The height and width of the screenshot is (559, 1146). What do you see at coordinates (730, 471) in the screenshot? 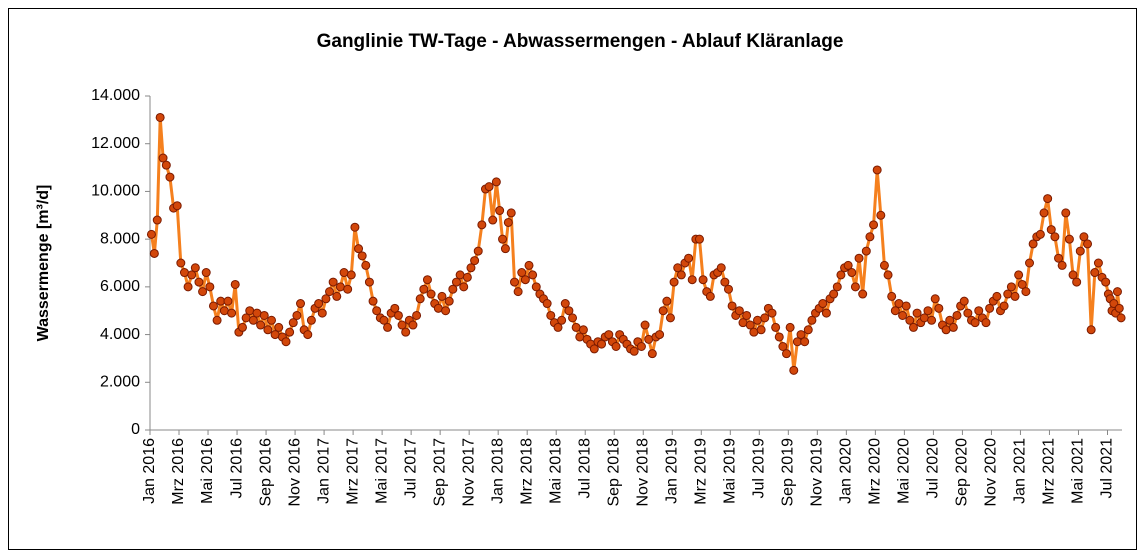
I see `x-tick-label: Mai 2019` at bounding box center [730, 471].